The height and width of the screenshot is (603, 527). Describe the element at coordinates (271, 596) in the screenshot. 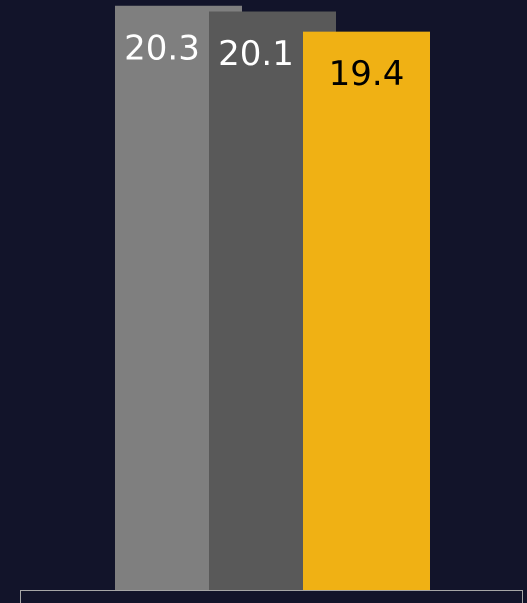

I see `legend-box` at that location.